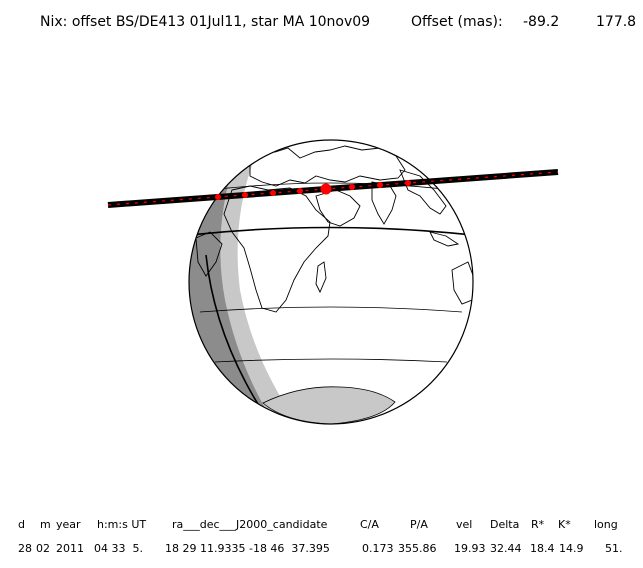 The height and width of the screenshot is (568, 643). What do you see at coordinates (419, 524) in the screenshot?
I see `col-pa: P/A` at bounding box center [419, 524].